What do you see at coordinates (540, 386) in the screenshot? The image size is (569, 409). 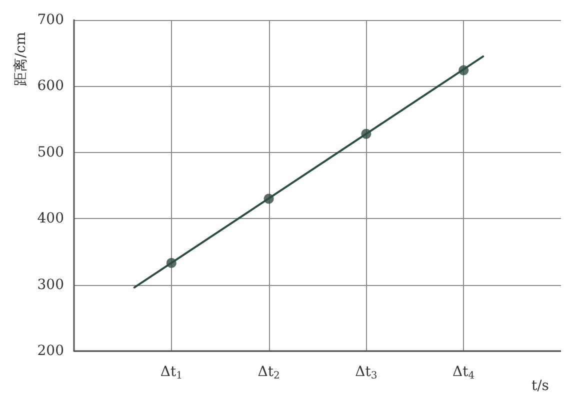 I see `x-axis-title: t/s` at bounding box center [540, 386].